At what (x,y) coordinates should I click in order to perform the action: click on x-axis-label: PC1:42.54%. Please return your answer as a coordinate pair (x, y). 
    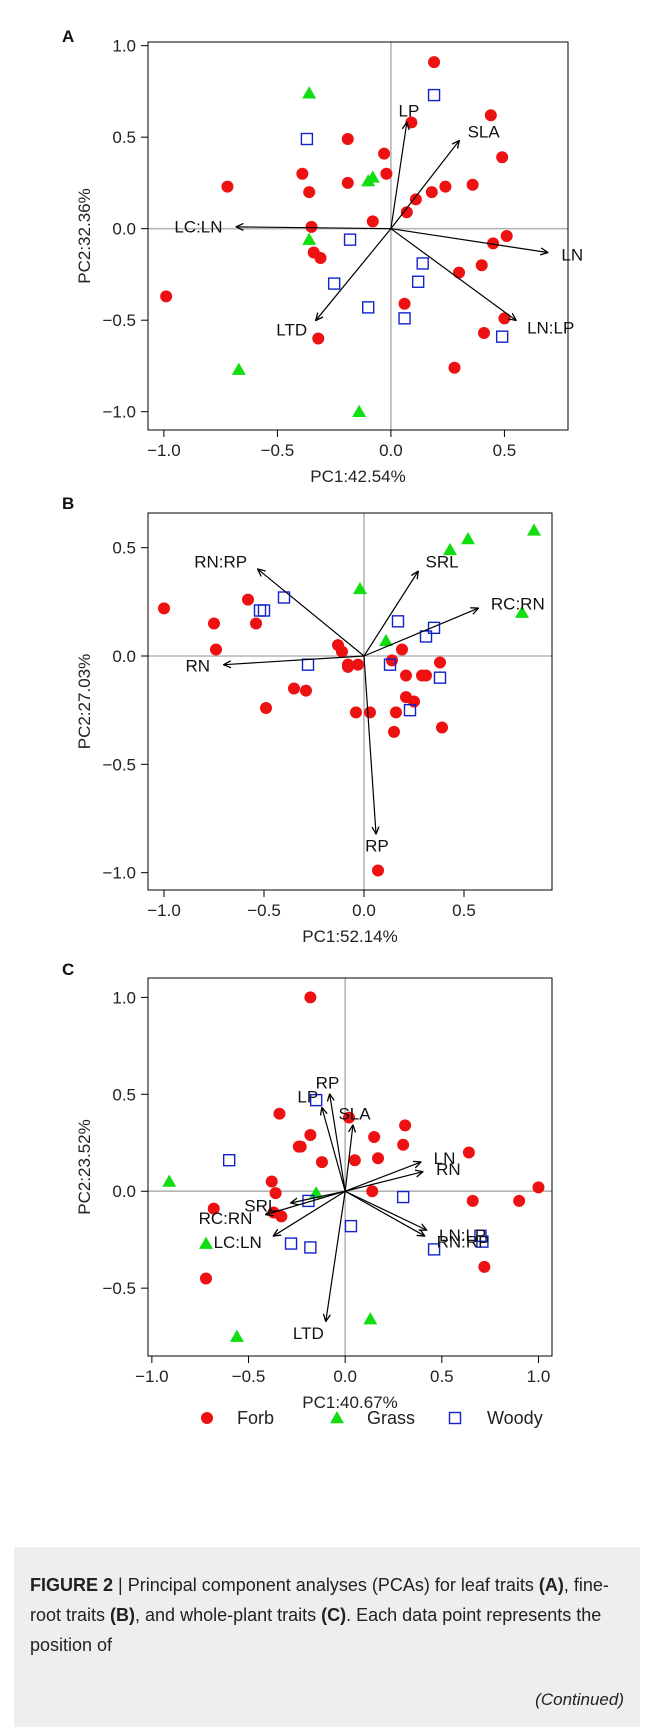
    Looking at the image, I should click on (357, 476).